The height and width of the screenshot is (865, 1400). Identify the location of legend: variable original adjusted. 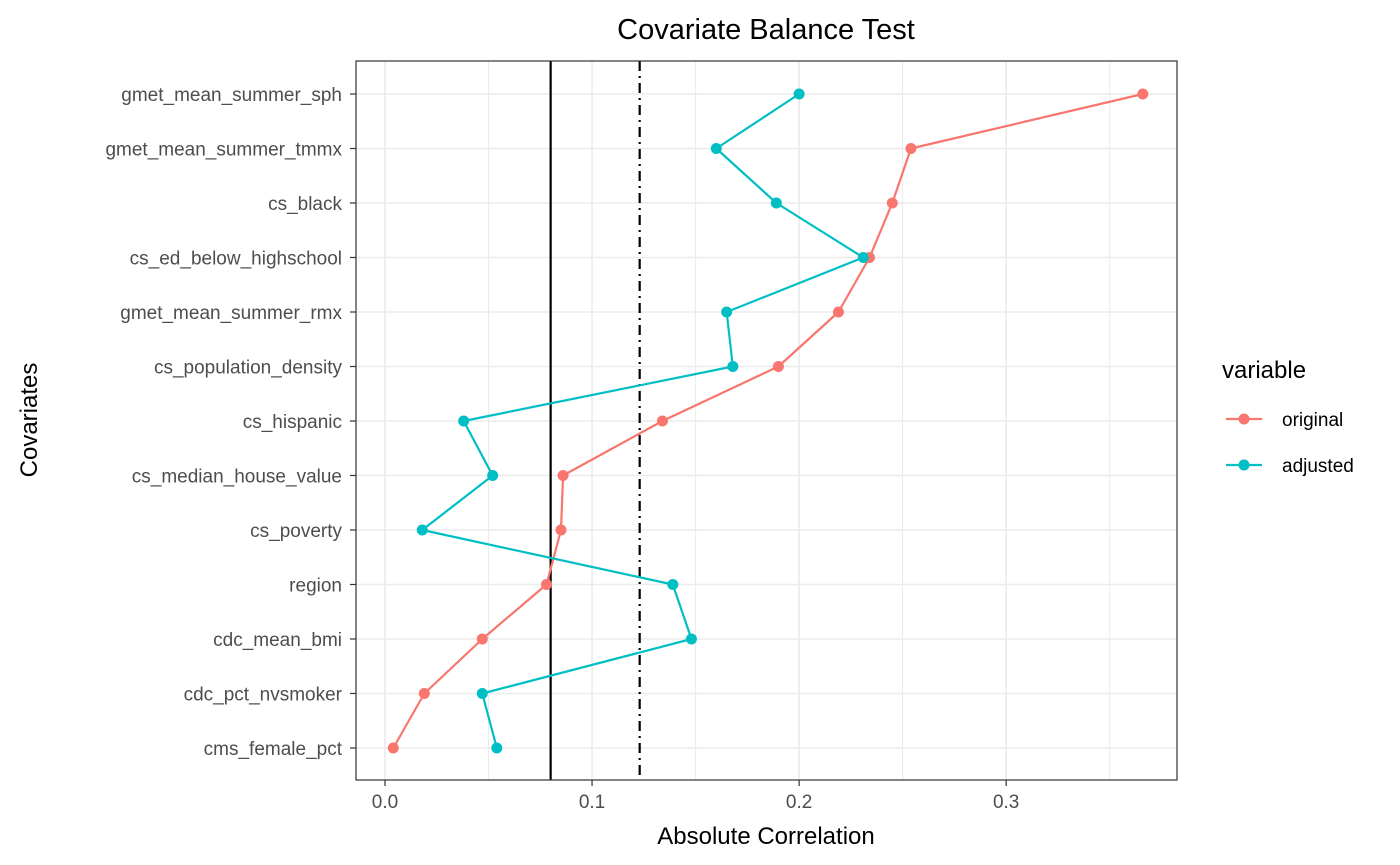
(1288, 417).